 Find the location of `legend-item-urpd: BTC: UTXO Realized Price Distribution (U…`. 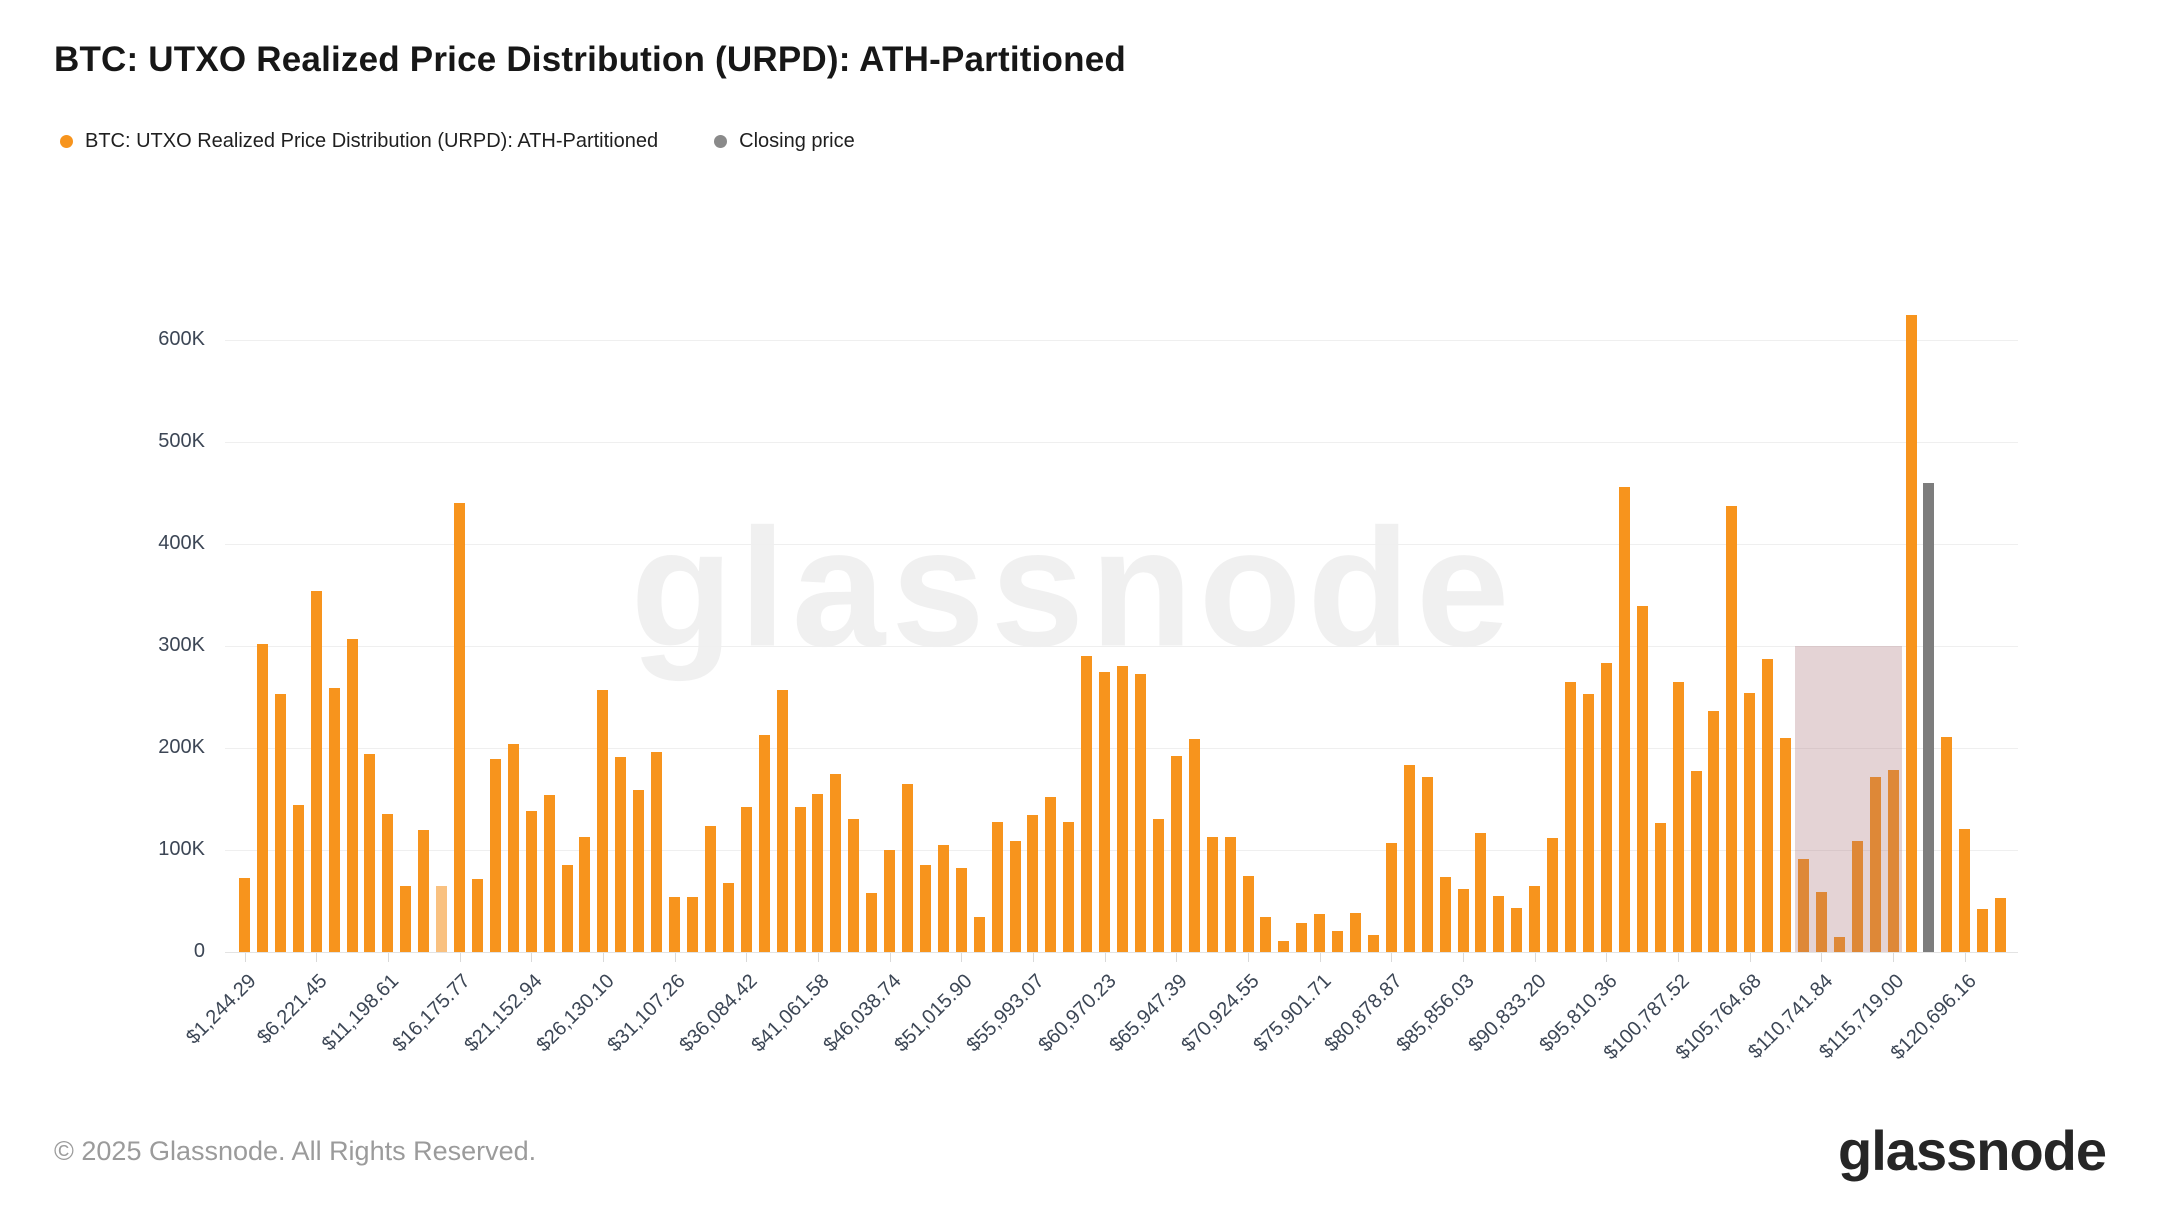

legend-item-urpd: BTC: UTXO Realized Price Distribution (U… is located at coordinates (359, 141).